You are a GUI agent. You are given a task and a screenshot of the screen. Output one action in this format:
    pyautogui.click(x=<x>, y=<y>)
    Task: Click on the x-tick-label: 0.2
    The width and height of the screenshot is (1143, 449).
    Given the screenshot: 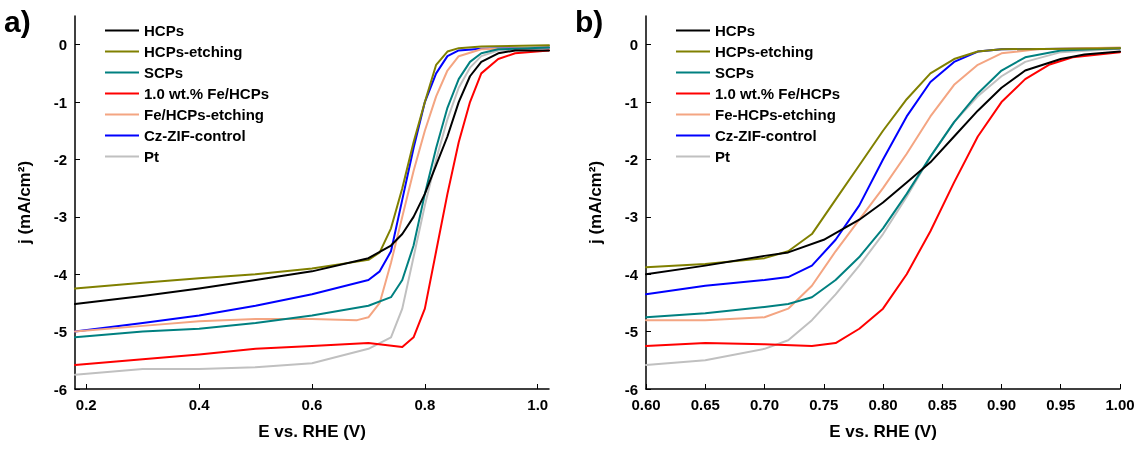 What is the action you would take?
    pyautogui.click(x=86, y=404)
    